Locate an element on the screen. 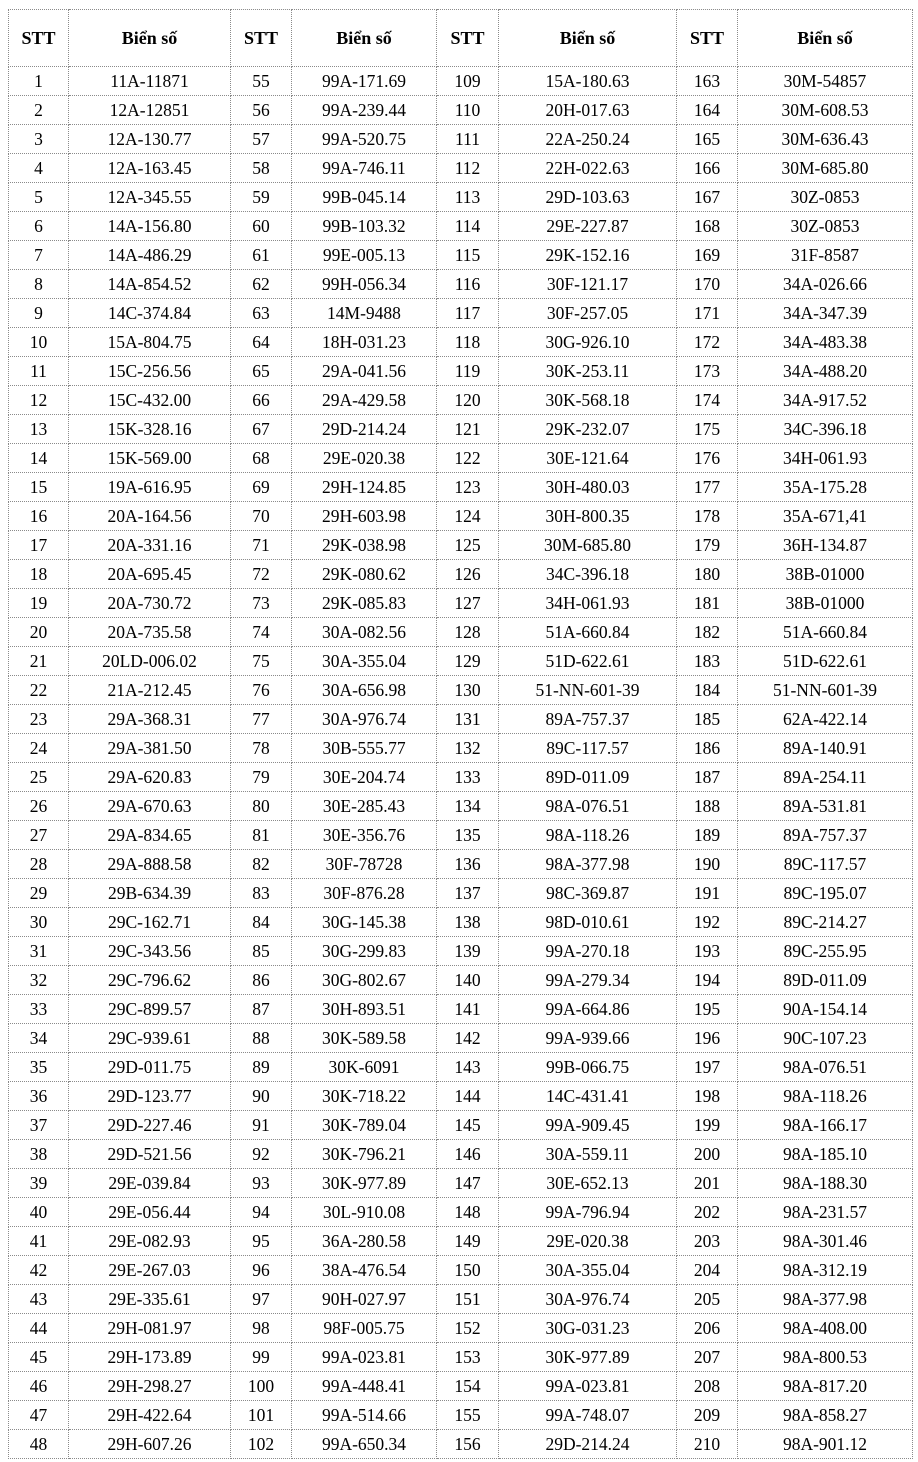 Image resolution: width=918 pixels, height=1462 pixels. stt-cell: 27 is located at coordinates (38, 835).